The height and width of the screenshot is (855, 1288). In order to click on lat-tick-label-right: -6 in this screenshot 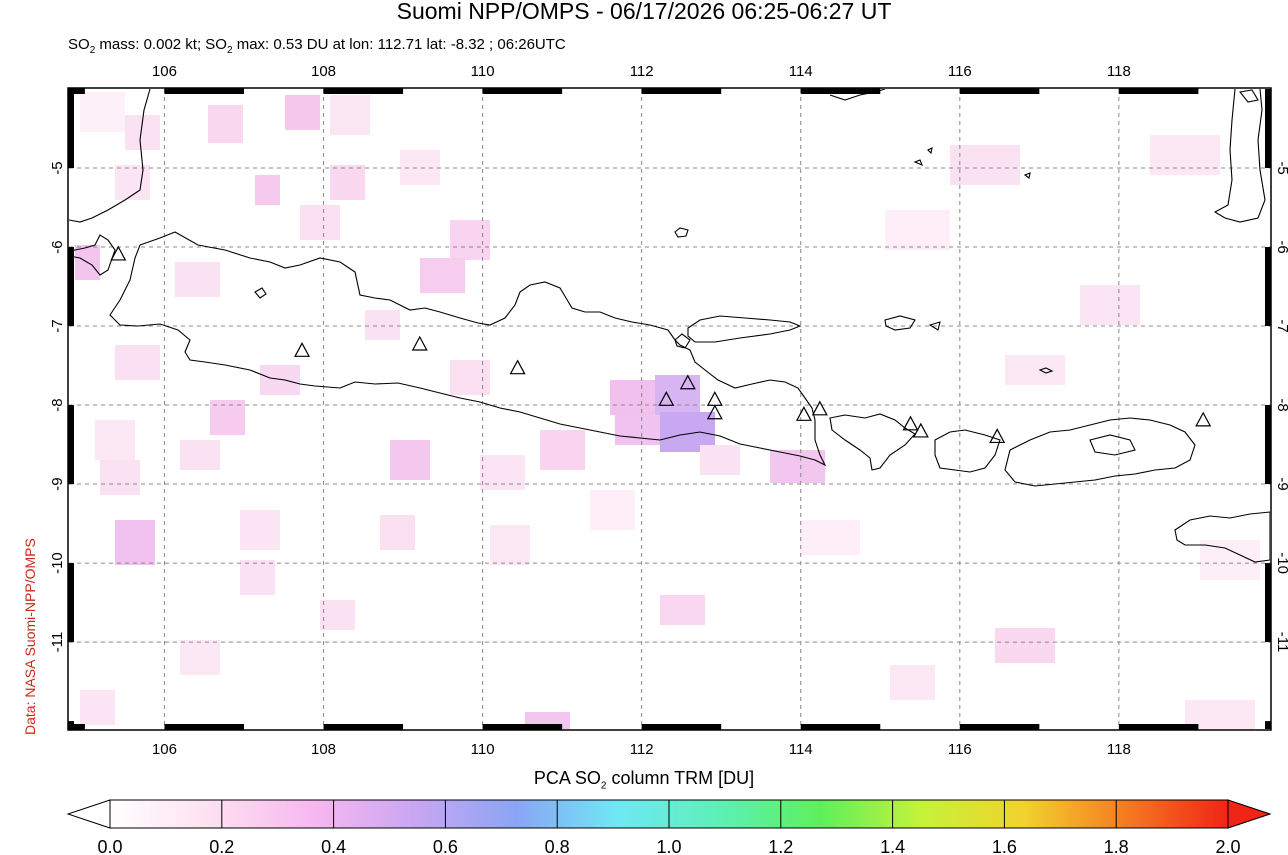, I will do `click(1281, 246)`.